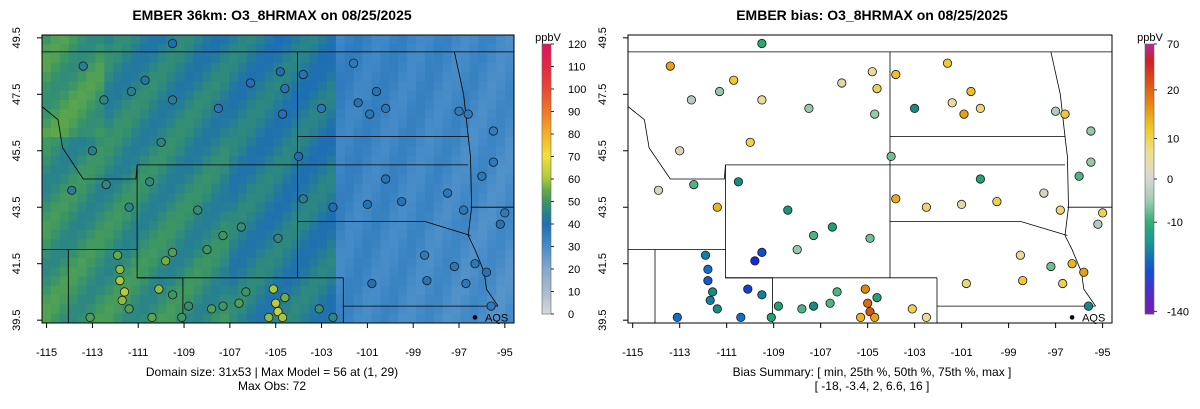 The width and height of the screenshot is (1200, 409). I want to click on y-tick-label: 39.5, so click(603, 319).